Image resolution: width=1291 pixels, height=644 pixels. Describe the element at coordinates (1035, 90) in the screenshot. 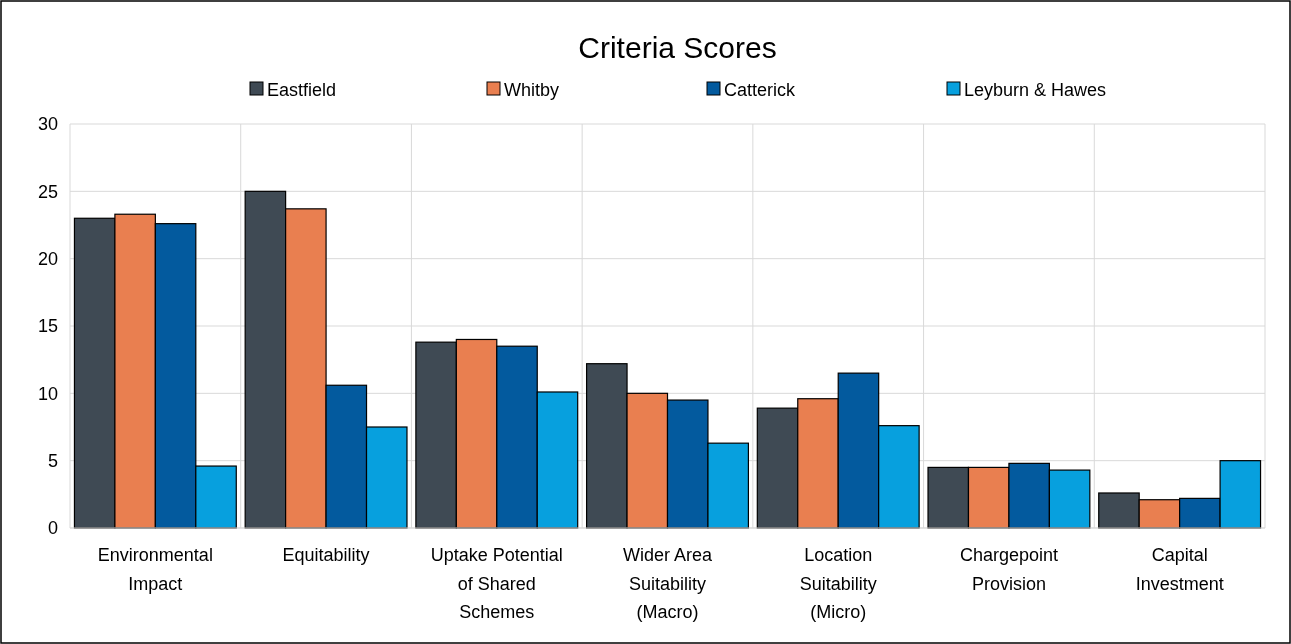

I see `legend-label: Leyburn & Hawes` at that location.